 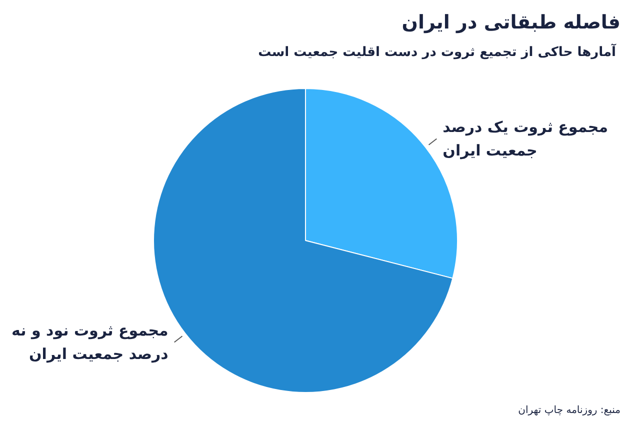 I want to click on text: منبع: روزنامه چاپ تهران, so click(x=569, y=410).